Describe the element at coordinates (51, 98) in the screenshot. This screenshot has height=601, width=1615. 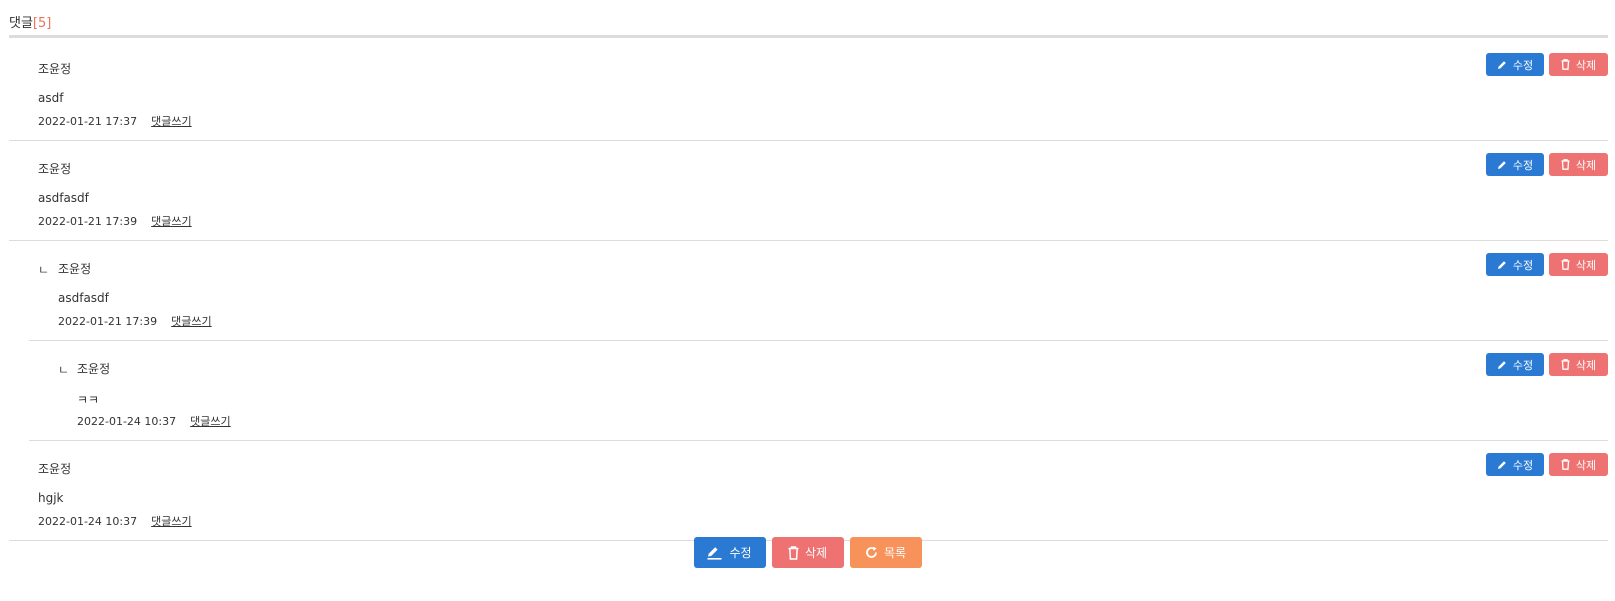
I see `comment-text: asdf` at that location.